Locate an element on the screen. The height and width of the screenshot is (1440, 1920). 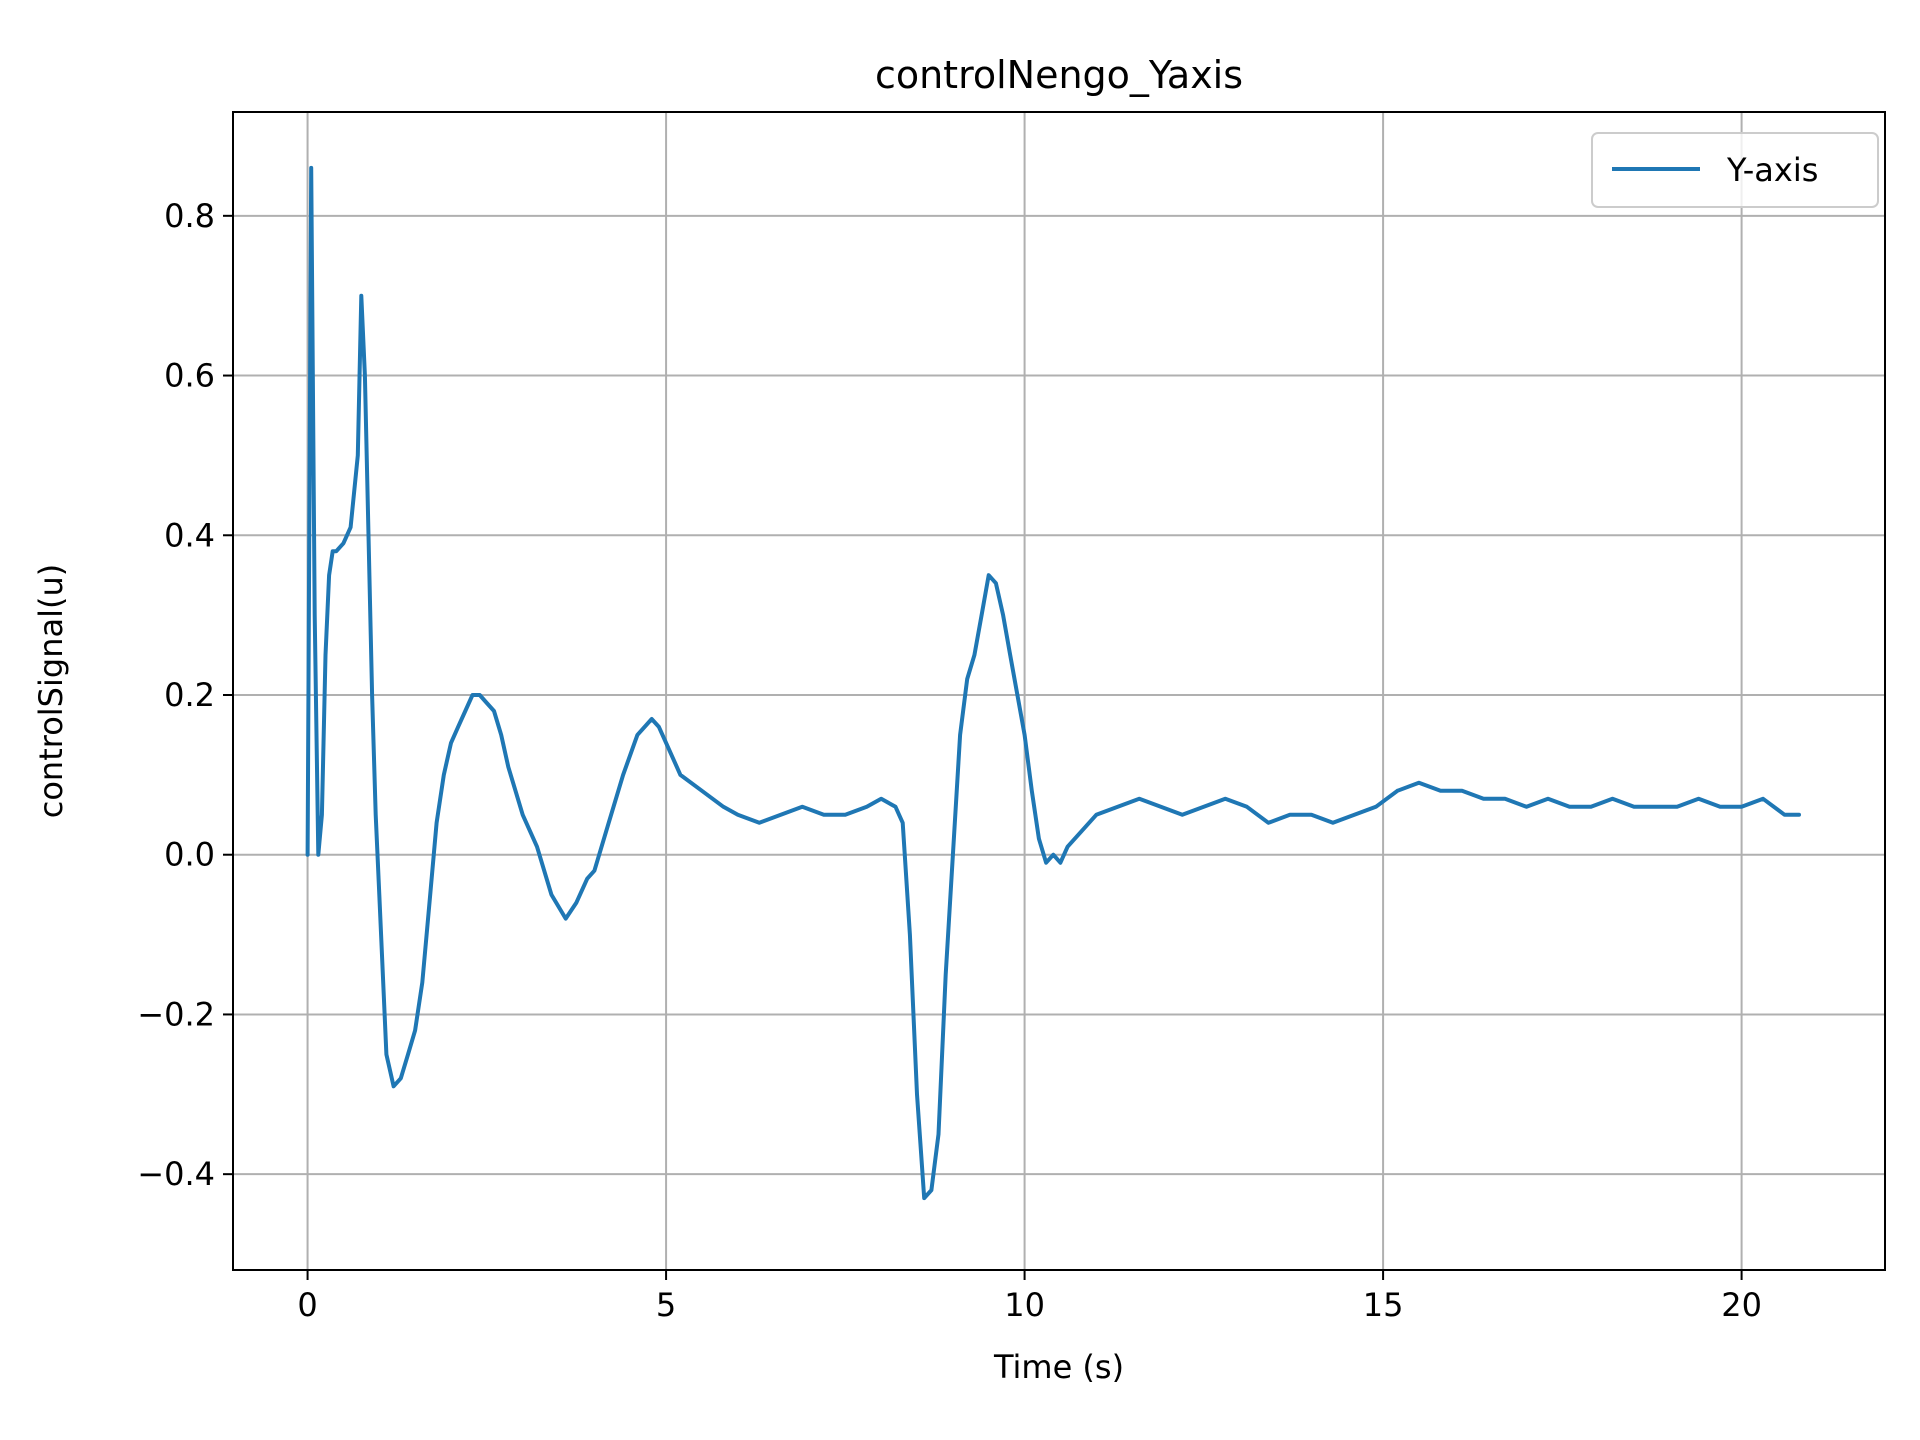
y-tick-label: 0.2 is located at coordinates (189, 695).